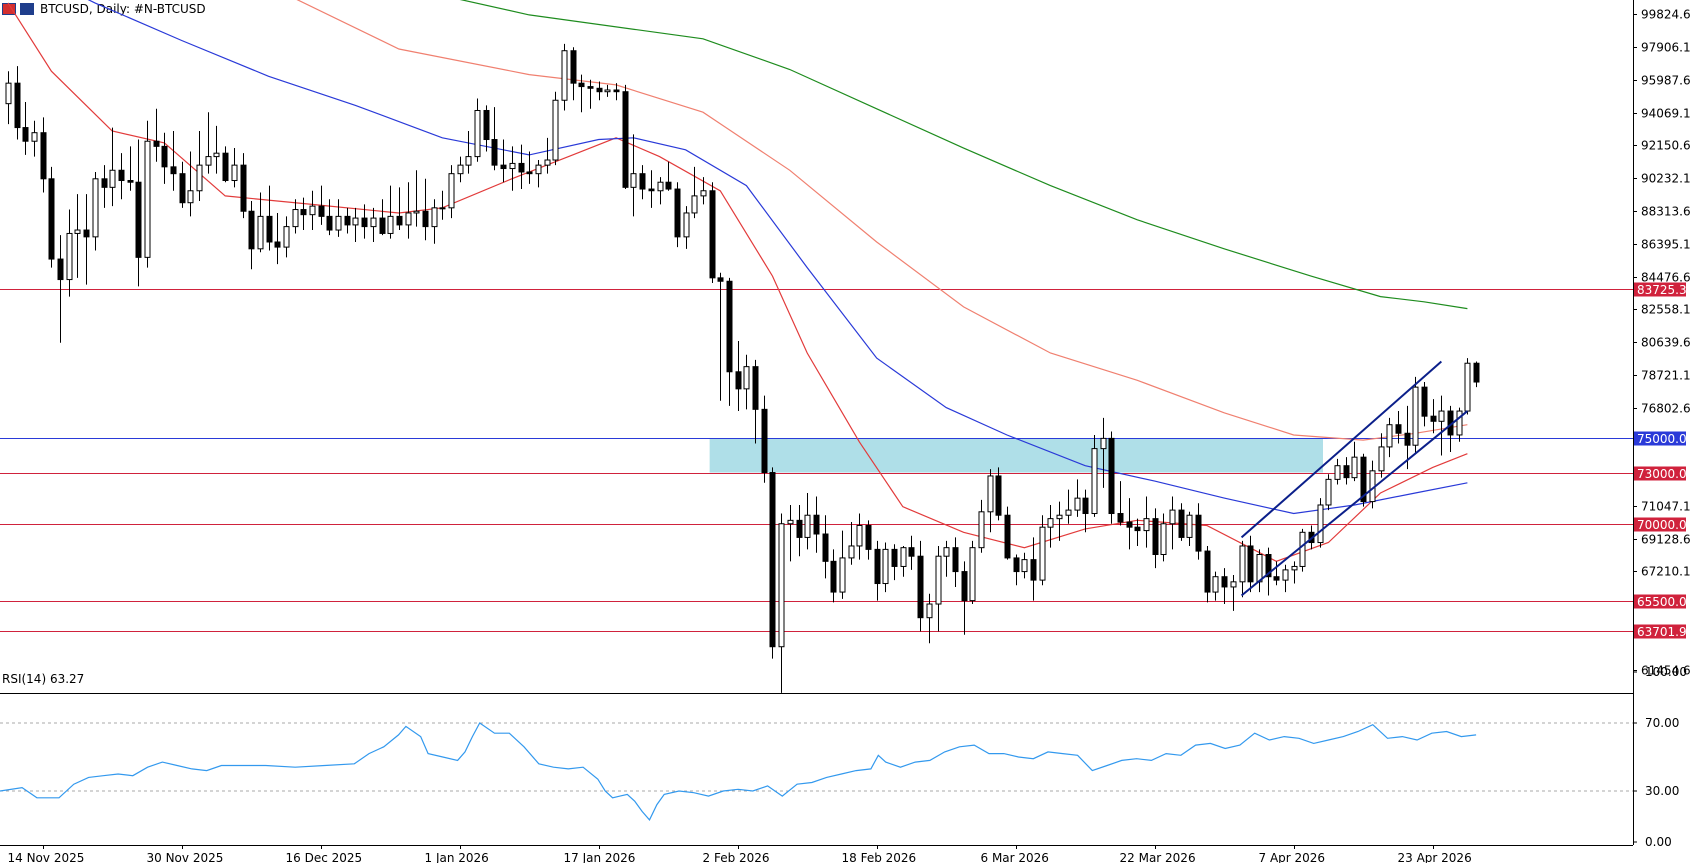 This screenshot has width=1696, height=863. What do you see at coordinates (1666, 15) in the screenshot?
I see `y-tick-label-0: 99824.6` at bounding box center [1666, 15].